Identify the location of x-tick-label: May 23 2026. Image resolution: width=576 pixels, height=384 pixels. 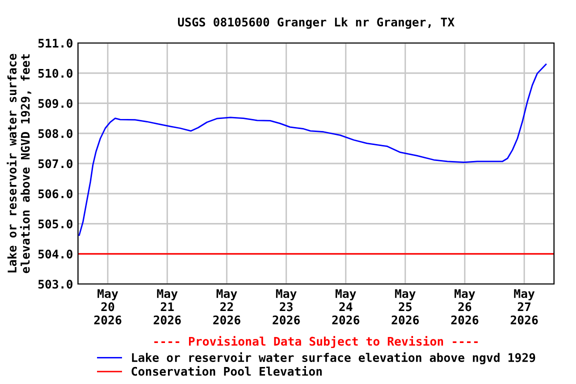
(286, 306).